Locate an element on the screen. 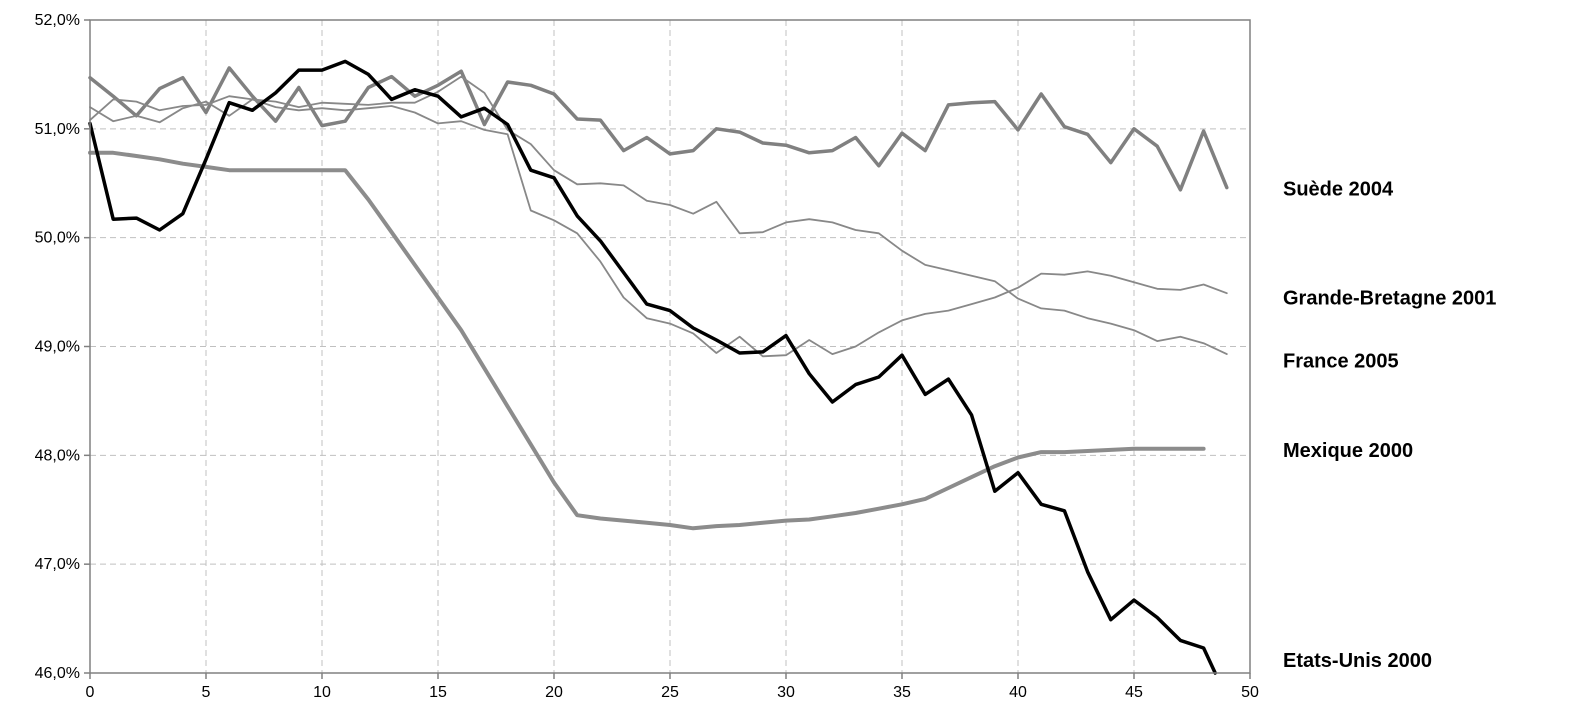 Image resolution: width=1576 pixels, height=719 pixels. series-label: France 2005 is located at coordinates (1341, 362).